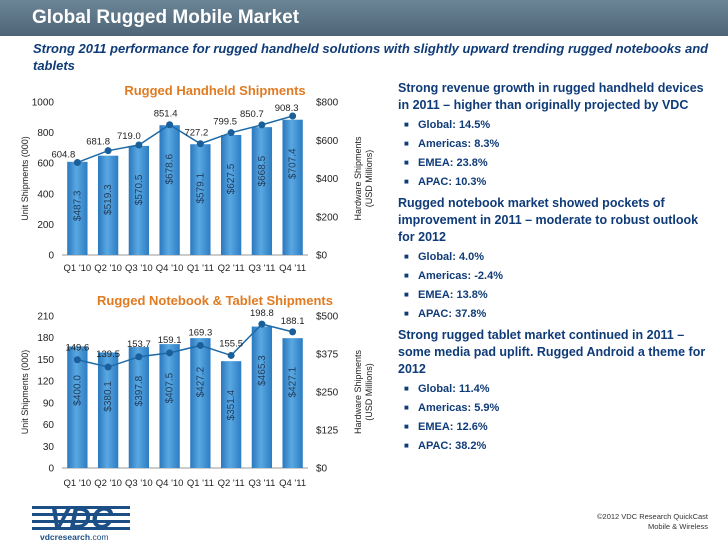  Describe the element at coordinates (45, 338) in the screenshot. I see `y-tick-label: 180` at that location.